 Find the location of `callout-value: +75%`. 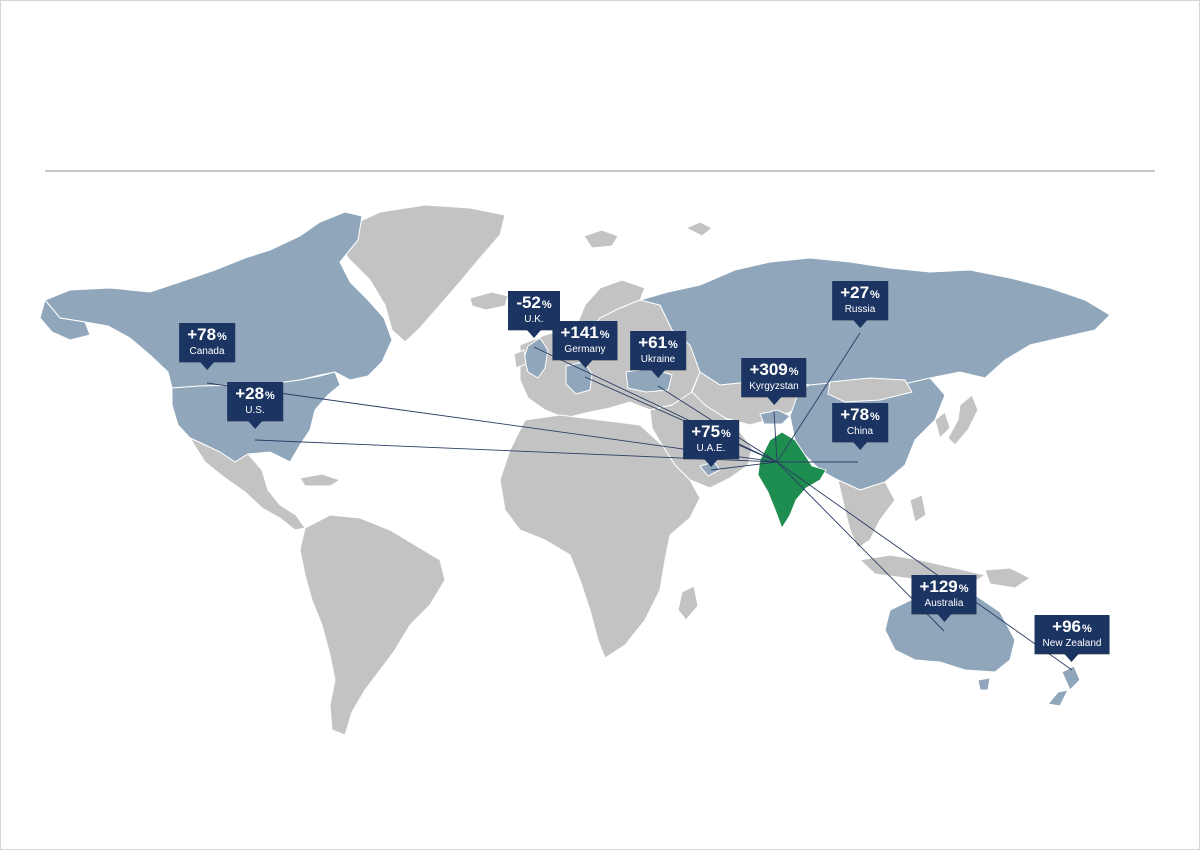

callout-value: +75% is located at coordinates (711, 433).